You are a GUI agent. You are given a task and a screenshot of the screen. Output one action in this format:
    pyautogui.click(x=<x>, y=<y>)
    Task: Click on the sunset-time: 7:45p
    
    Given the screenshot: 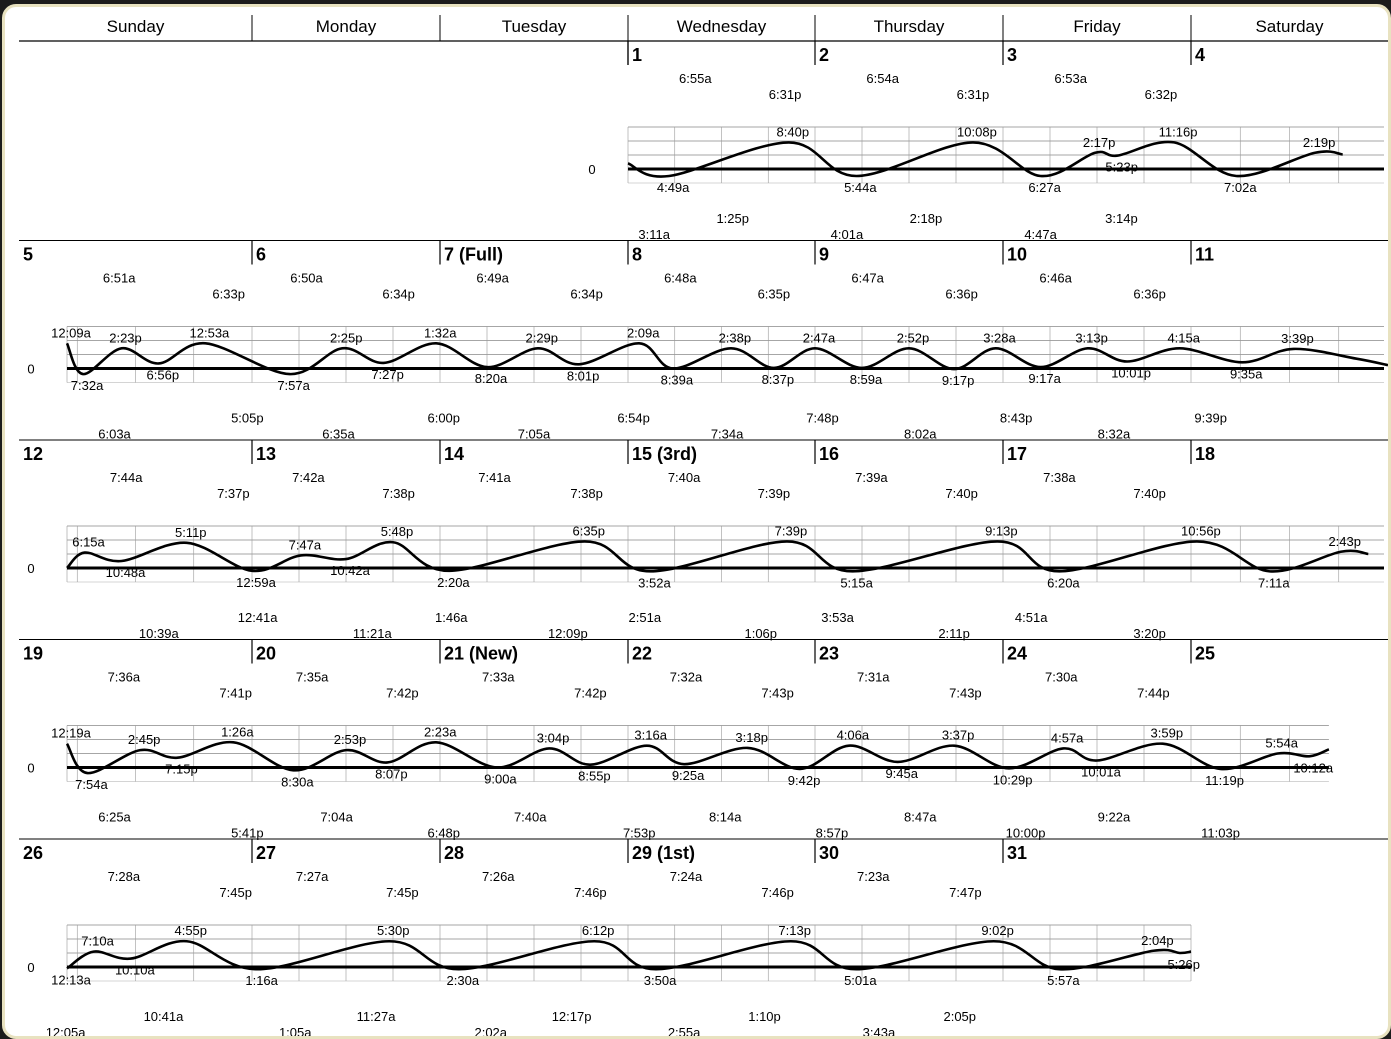 What is the action you would take?
    pyautogui.click(x=402, y=892)
    